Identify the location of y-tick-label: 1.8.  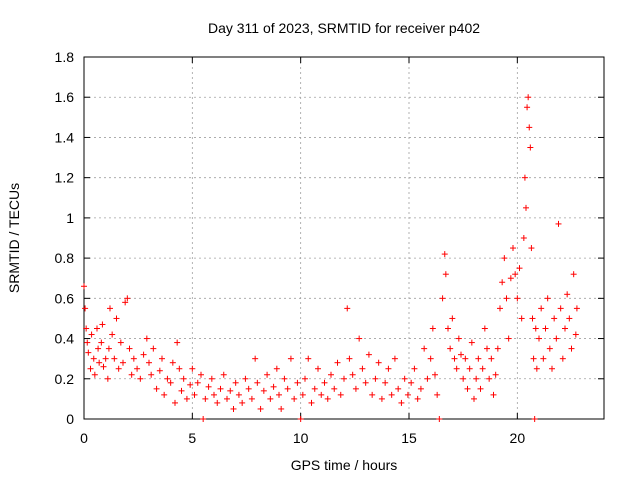
(65, 57).